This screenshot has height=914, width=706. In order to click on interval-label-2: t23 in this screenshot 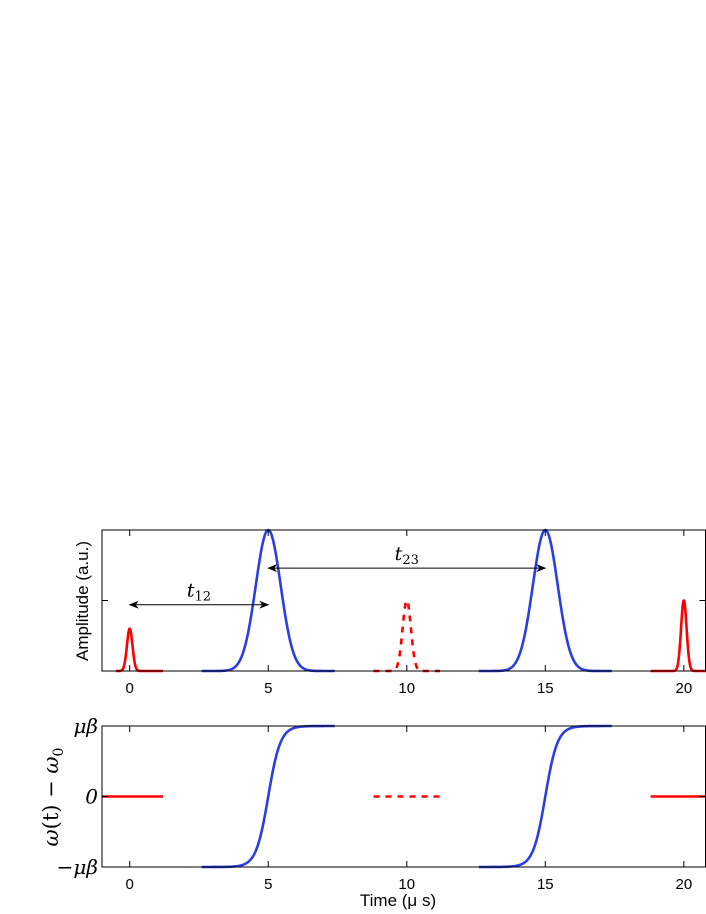, I will do `click(407, 555)`.